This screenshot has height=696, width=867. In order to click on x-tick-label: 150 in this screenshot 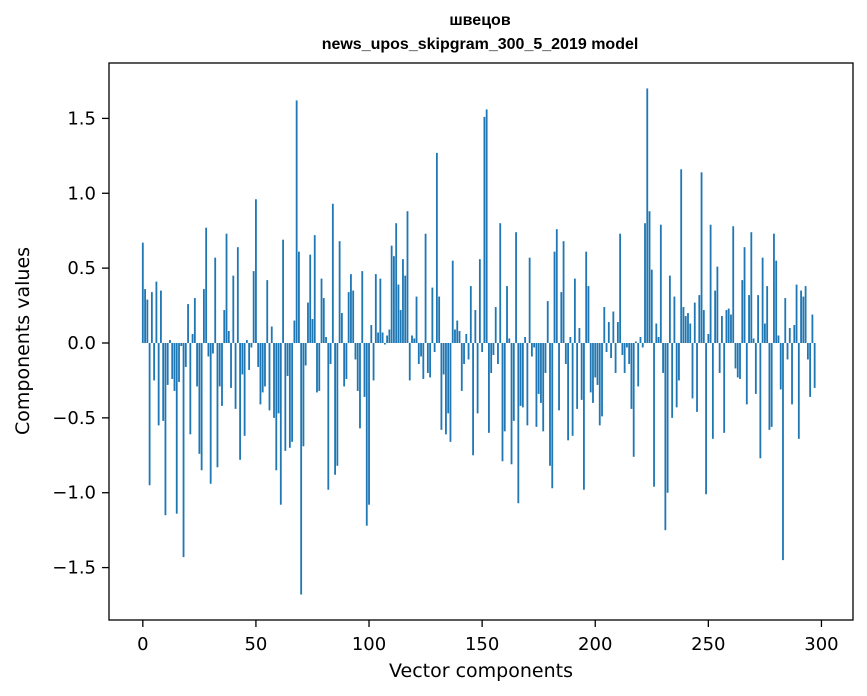, I will do `click(482, 644)`.